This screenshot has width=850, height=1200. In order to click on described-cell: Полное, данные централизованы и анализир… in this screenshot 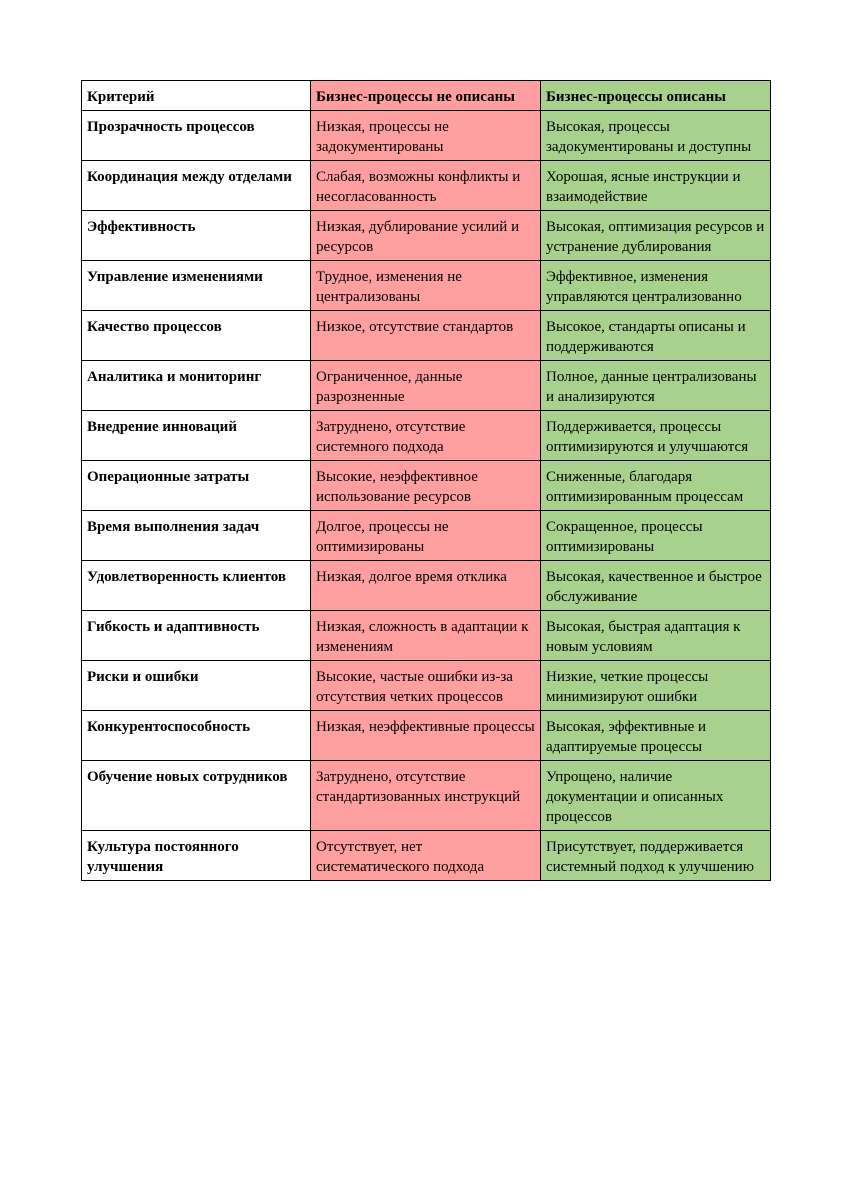, I will do `click(655, 385)`.